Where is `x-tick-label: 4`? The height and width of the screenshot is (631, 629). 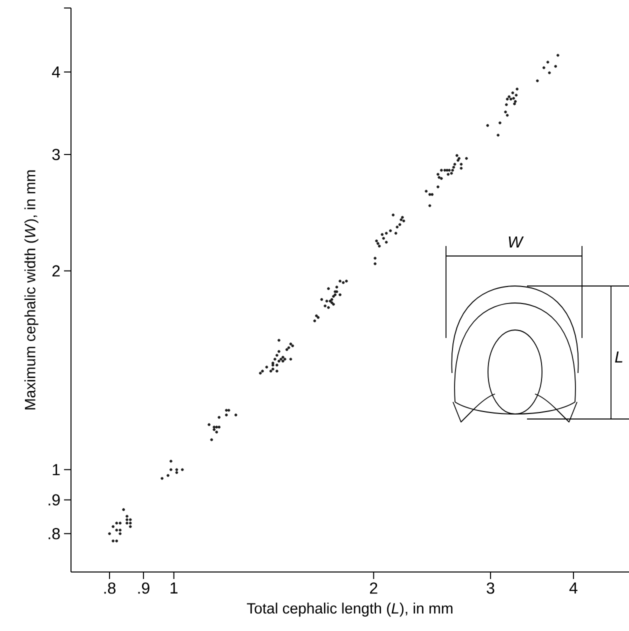 x-tick-label: 4 is located at coordinates (573, 588).